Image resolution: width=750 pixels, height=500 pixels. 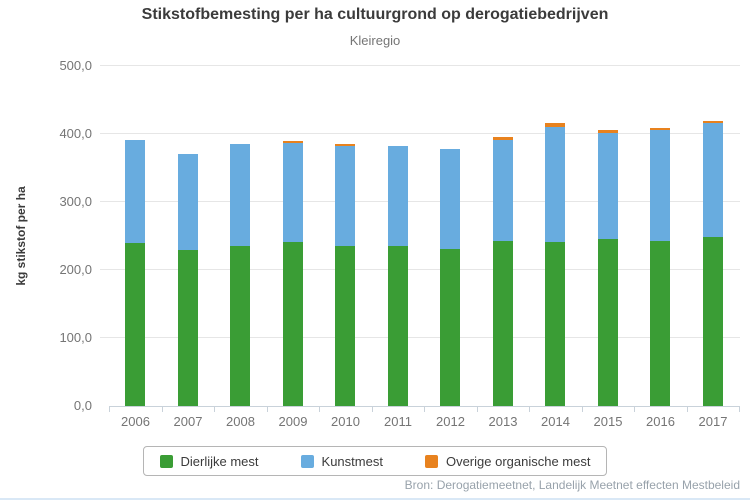 I want to click on bar-segment-dierlijke-mest-2016, so click(x=660, y=323).